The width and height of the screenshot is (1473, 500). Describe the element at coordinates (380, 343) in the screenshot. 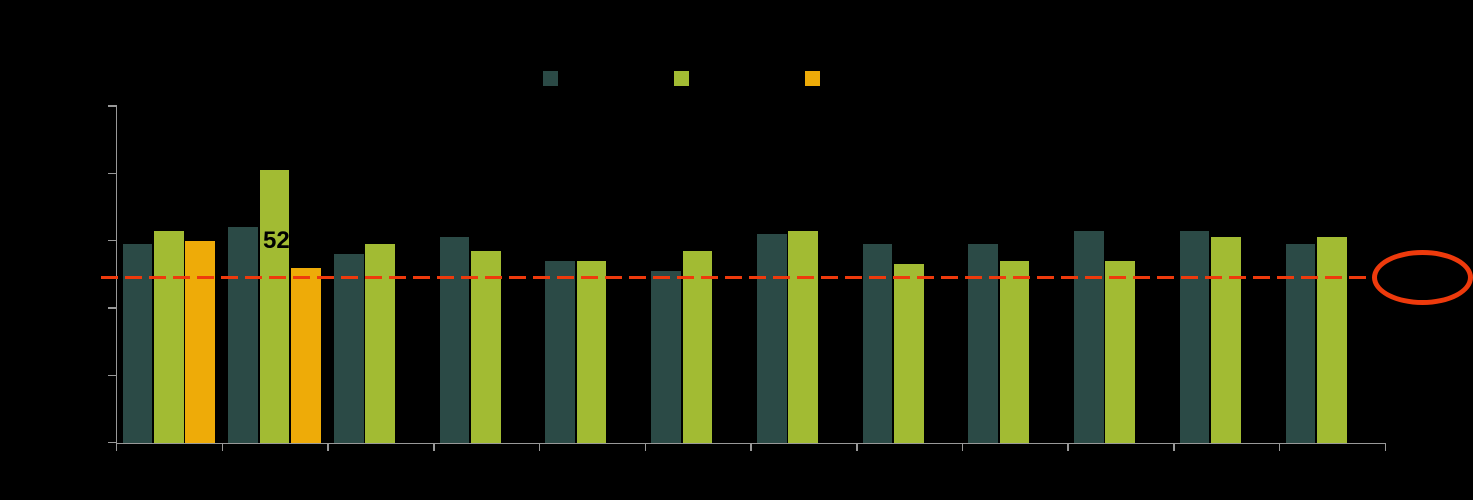

I see `bar-series-2-green-cat3` at that location.